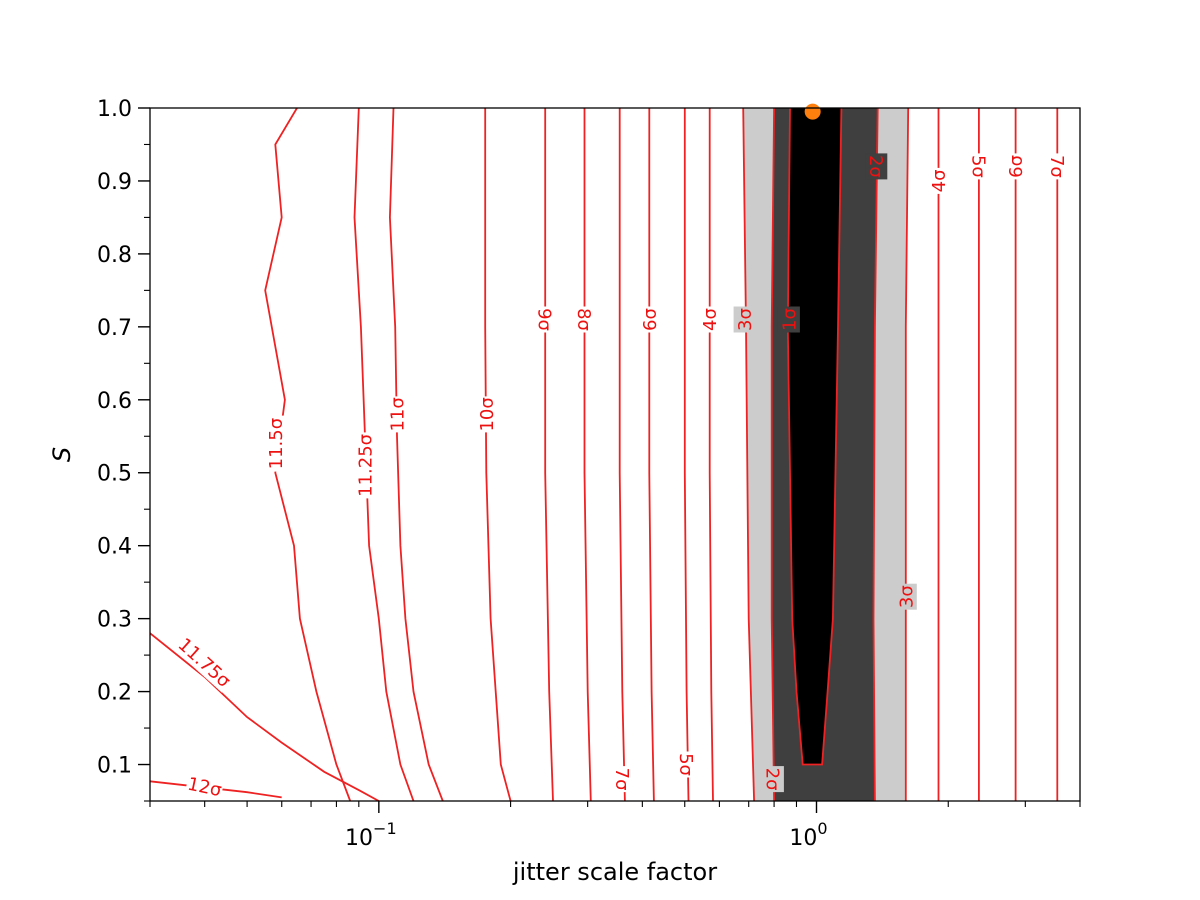 The height and width of the screenshot is (900, 1200). I want to click on y-axis-ticks: 0.1 0.2 0.3 0.4 0.5 0.6 0.7 0.8 0.9 1.0, so click(123, 449).